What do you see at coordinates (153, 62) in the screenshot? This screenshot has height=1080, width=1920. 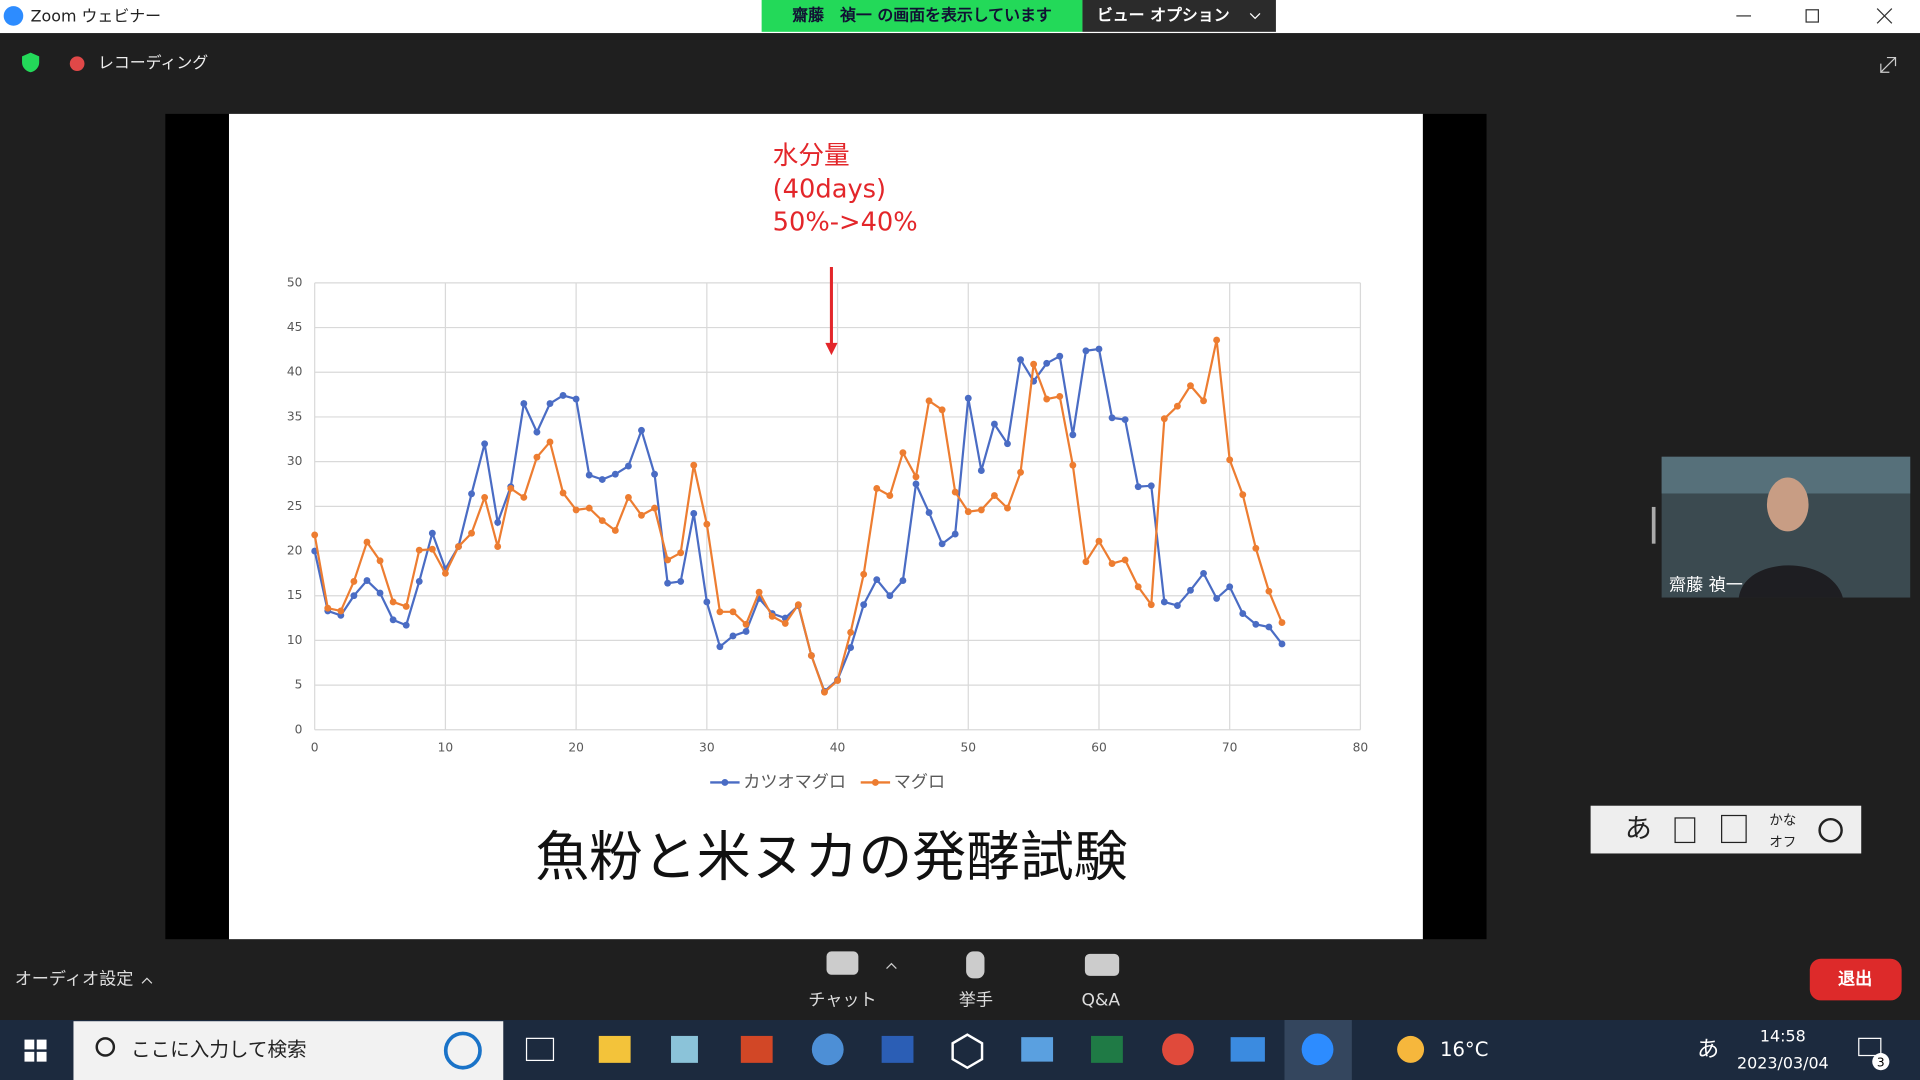 I see `recording-label: レコーディング` at bounding box center [153, 62].